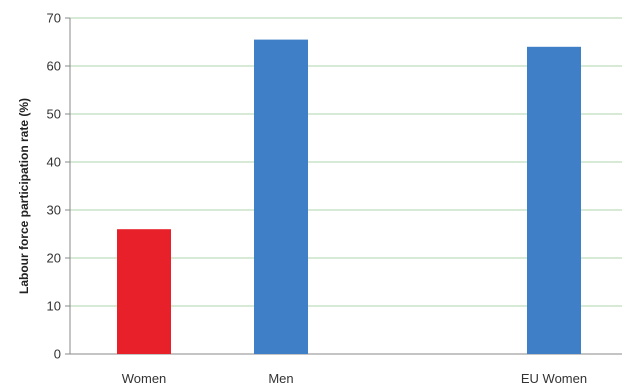  Describe the element at coordinates (54, 66) in the screenshot. I see `y-tick-label: 60` at that location.